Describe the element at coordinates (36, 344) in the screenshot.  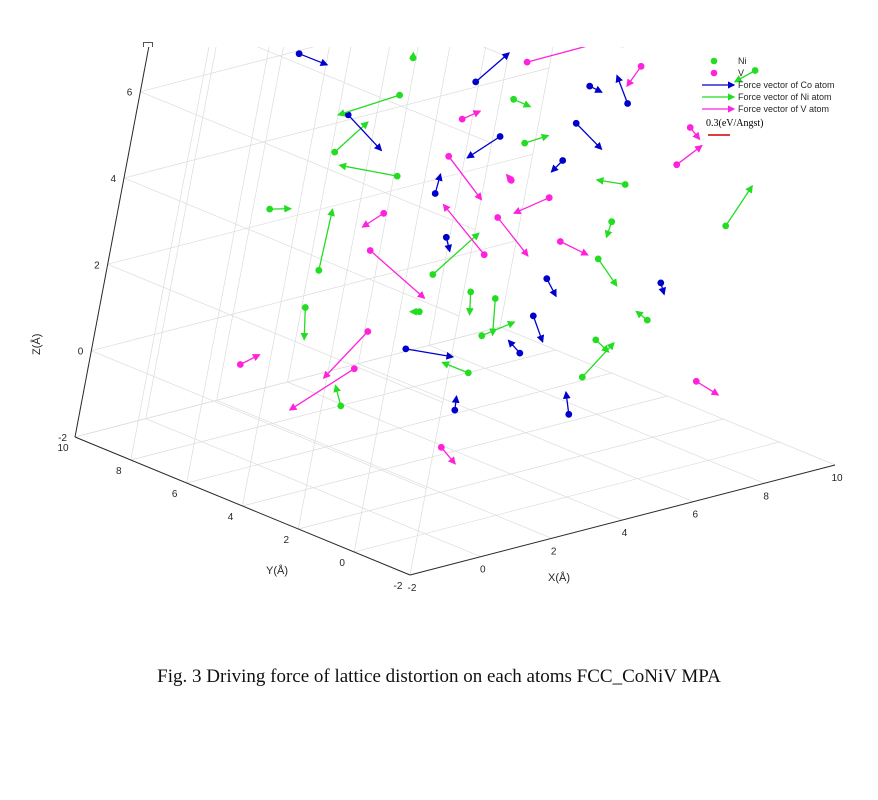
I see `z-axis-label: Z(Å)` at that location.